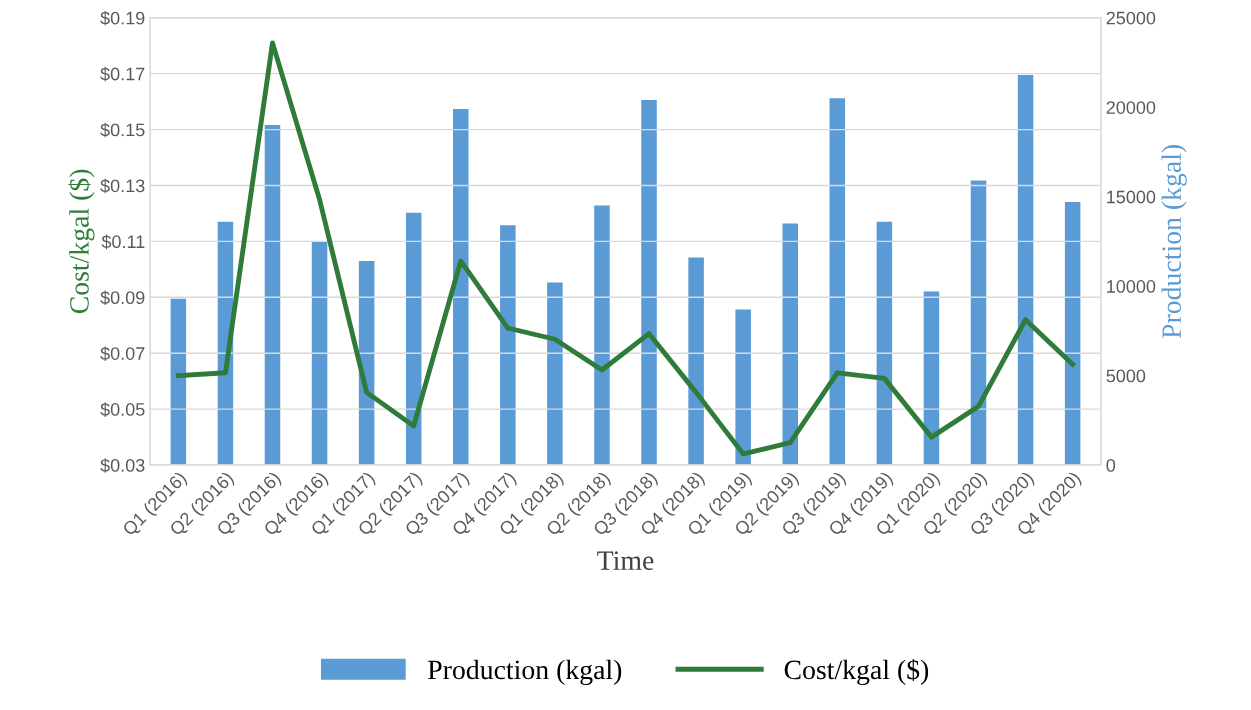 This screenshot has height=710, width=1251. What do you see at coordinates (625, 560) in the screenshot?
I see `x-axis-title: Time` at bounding box center [625, 560].